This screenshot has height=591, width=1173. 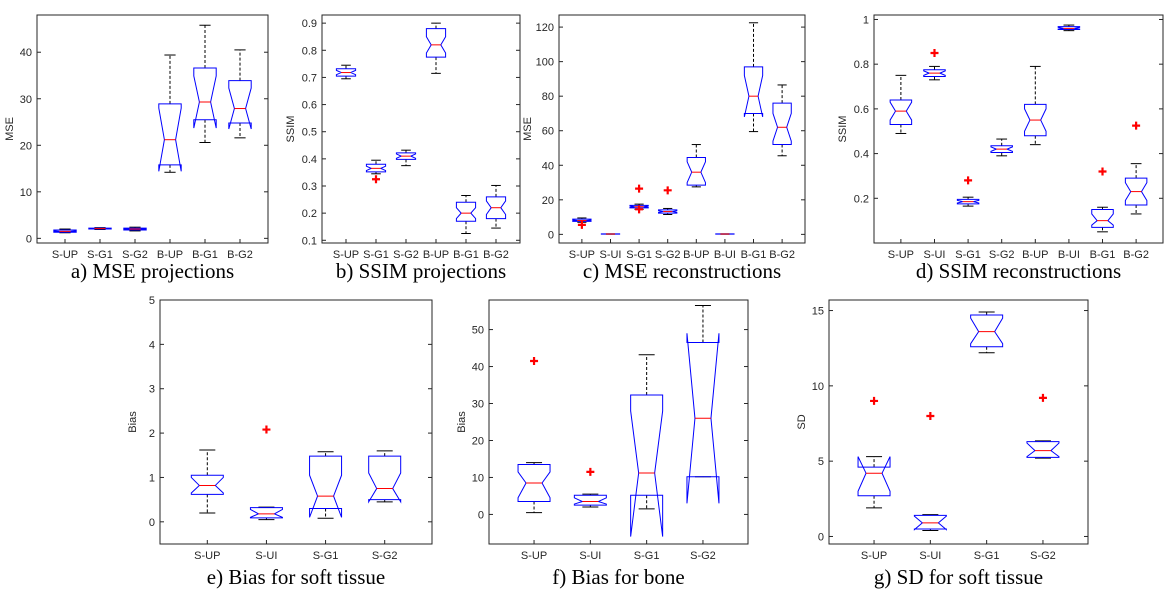 I want to click on y-axis-label: SSIM, so click(x=291, y=129).